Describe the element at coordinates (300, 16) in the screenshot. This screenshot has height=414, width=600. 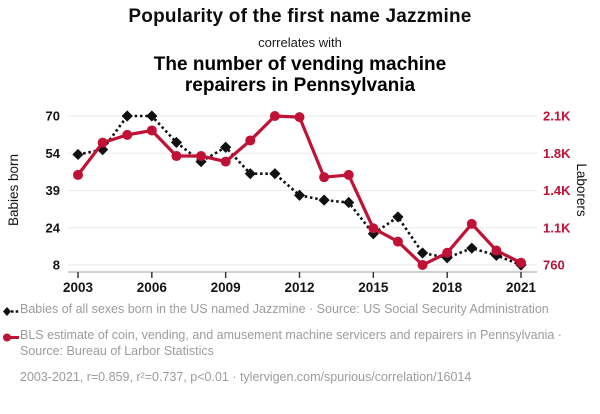
I see `page-title: Popularity of the first name Jazzmine` at that location.